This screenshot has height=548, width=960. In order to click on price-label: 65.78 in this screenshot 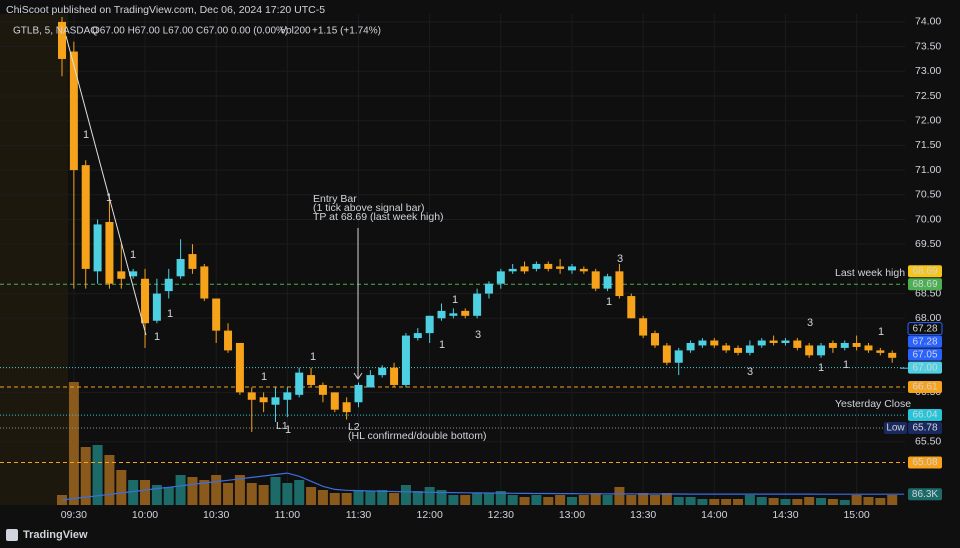, I will do `click(924, 428)`.